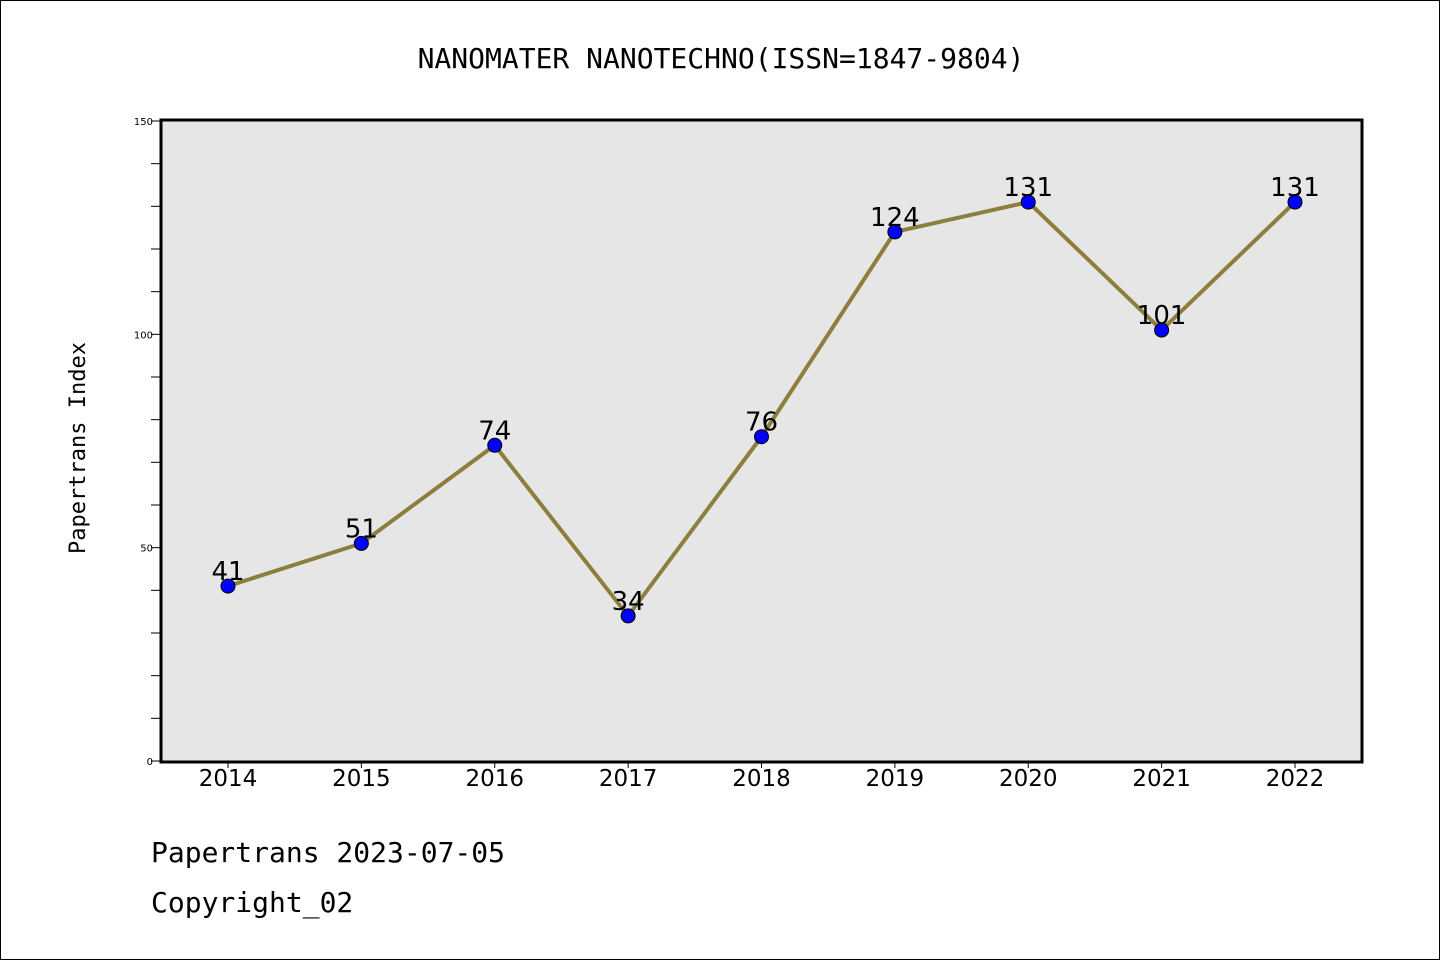  Describe the element at coordinates (228, 779) in the screenshot. I see `x-tick-label: 2014` at that location.